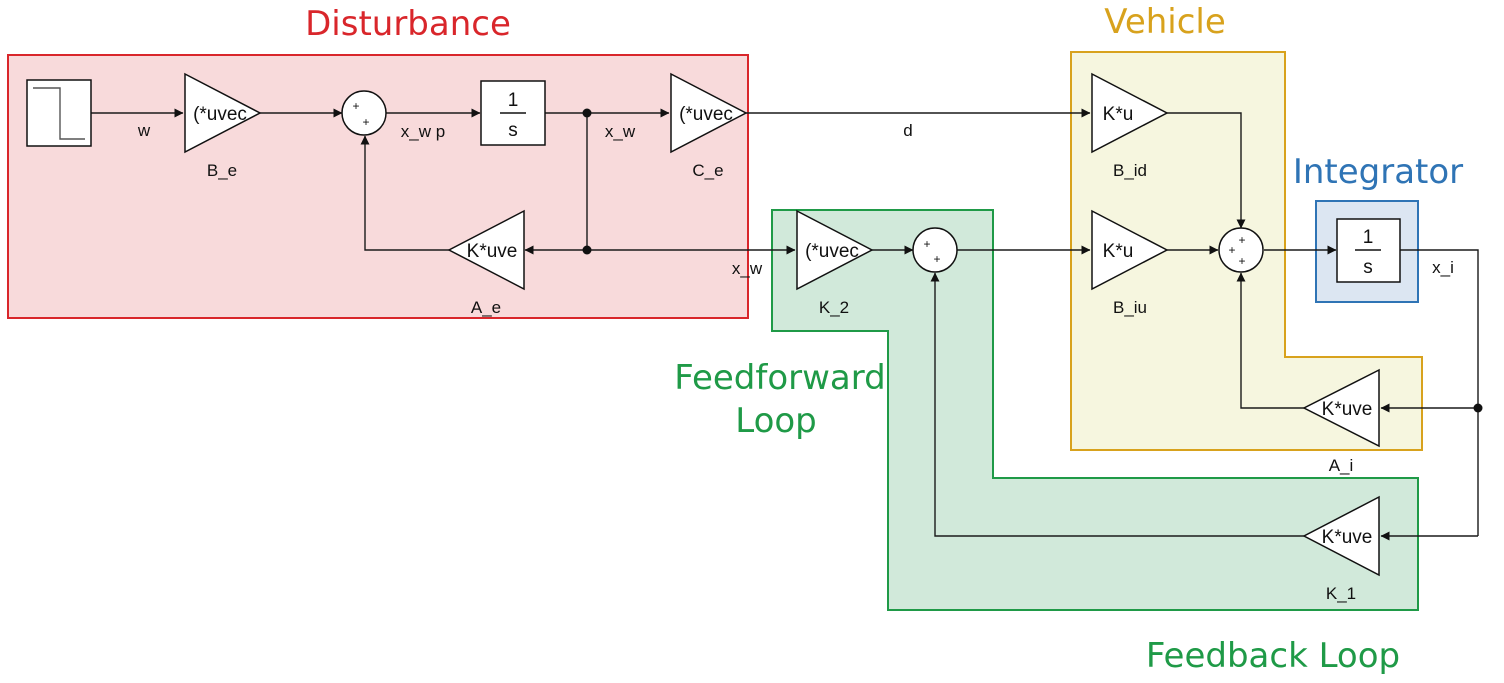 This screenshot has height=683, width=1504. Describe the element at coordinates (1118, 114) in the screenshot. I see `gain-b-id-text: K*u` at that location.